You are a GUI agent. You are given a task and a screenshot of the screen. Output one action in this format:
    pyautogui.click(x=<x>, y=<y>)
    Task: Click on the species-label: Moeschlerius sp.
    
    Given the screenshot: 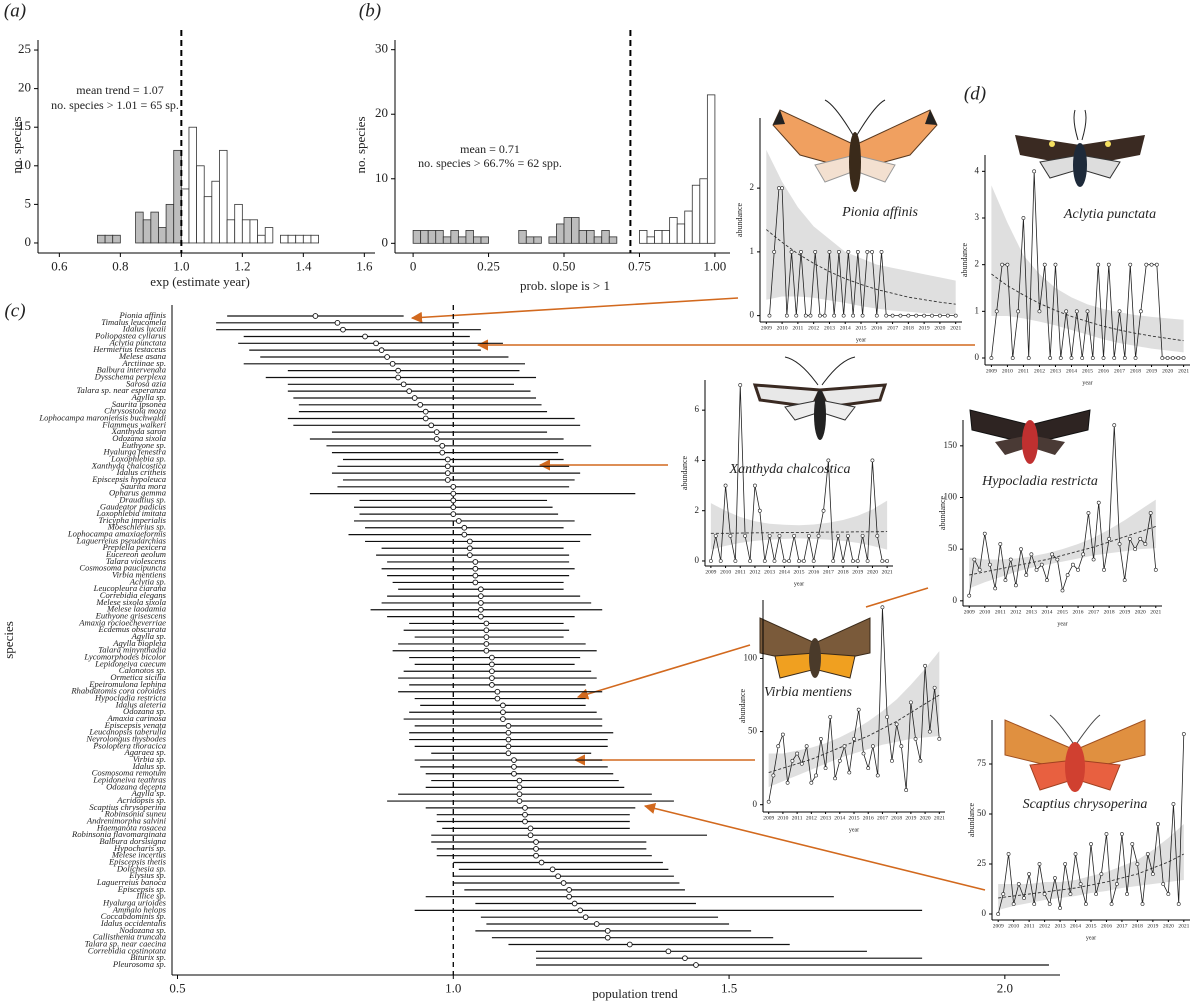 What is the action you would take?
    pyautogui.click(x=136, y=527)
    